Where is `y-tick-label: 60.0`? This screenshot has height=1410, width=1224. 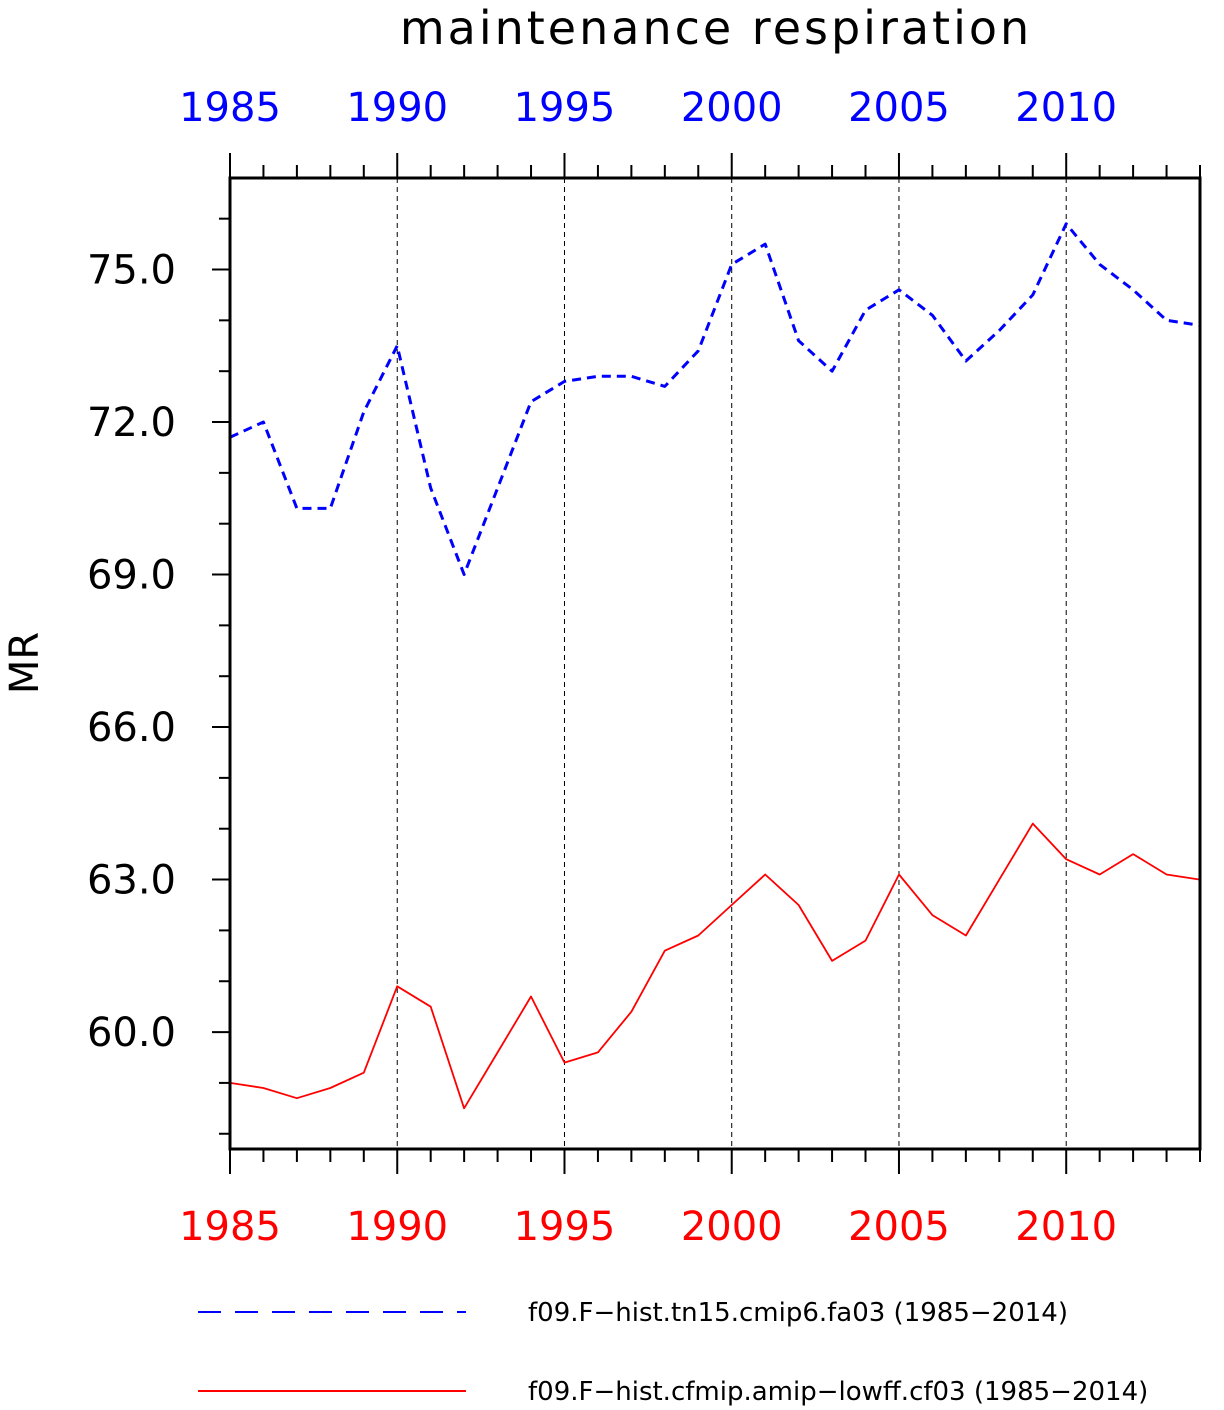 y-tick-label: 60.0 is located at coordinates (131, 1033).